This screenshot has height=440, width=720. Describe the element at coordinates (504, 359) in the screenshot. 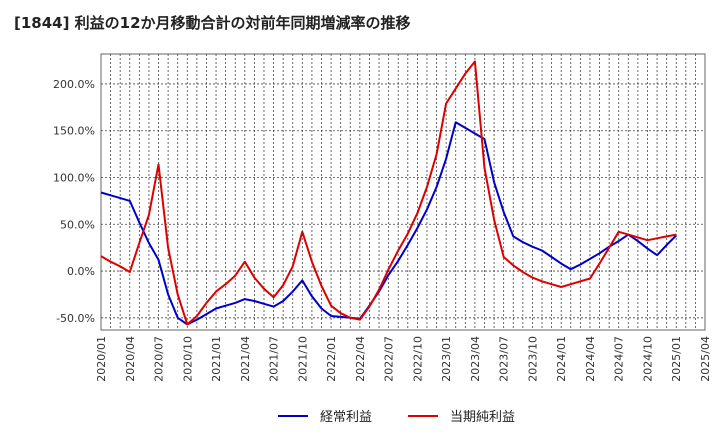

I see `x-tick-label: 2023/07` at that location.